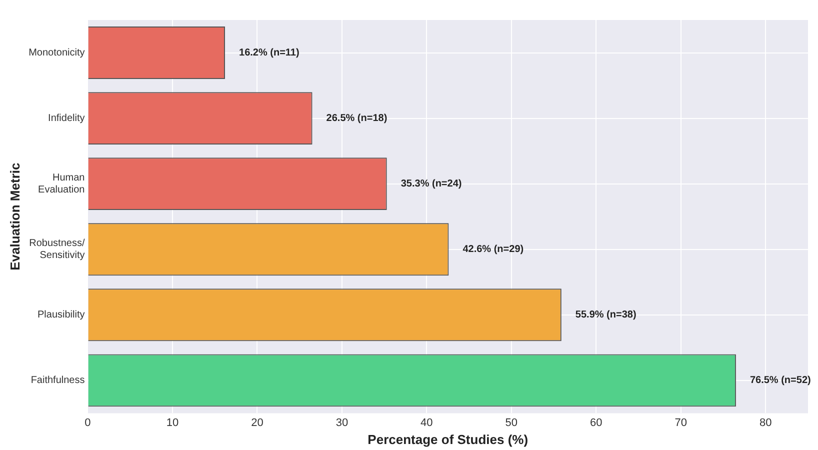  What do you see at coordinates (431, 184) in the screenshot?
I see `data-label: 35.3% (n=24)` at bounding box center [431, 184].